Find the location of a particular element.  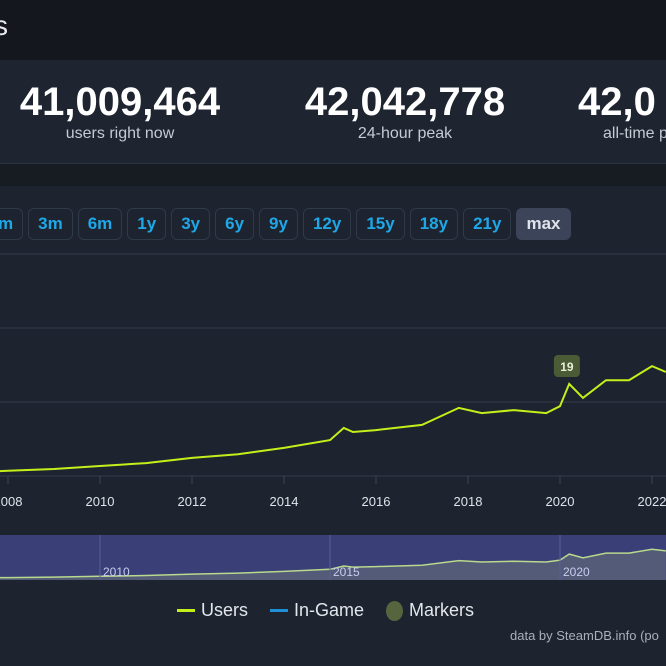

x-tick-label: 2010 is located at coordinates (100, 501).